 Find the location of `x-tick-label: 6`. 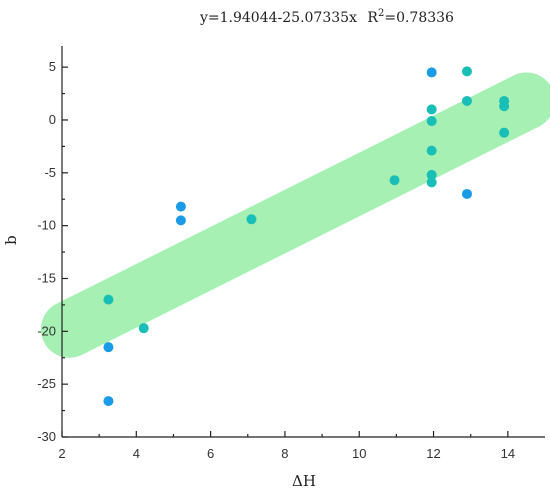

x-tick-label: 6 is located at coordinates (210, 453).